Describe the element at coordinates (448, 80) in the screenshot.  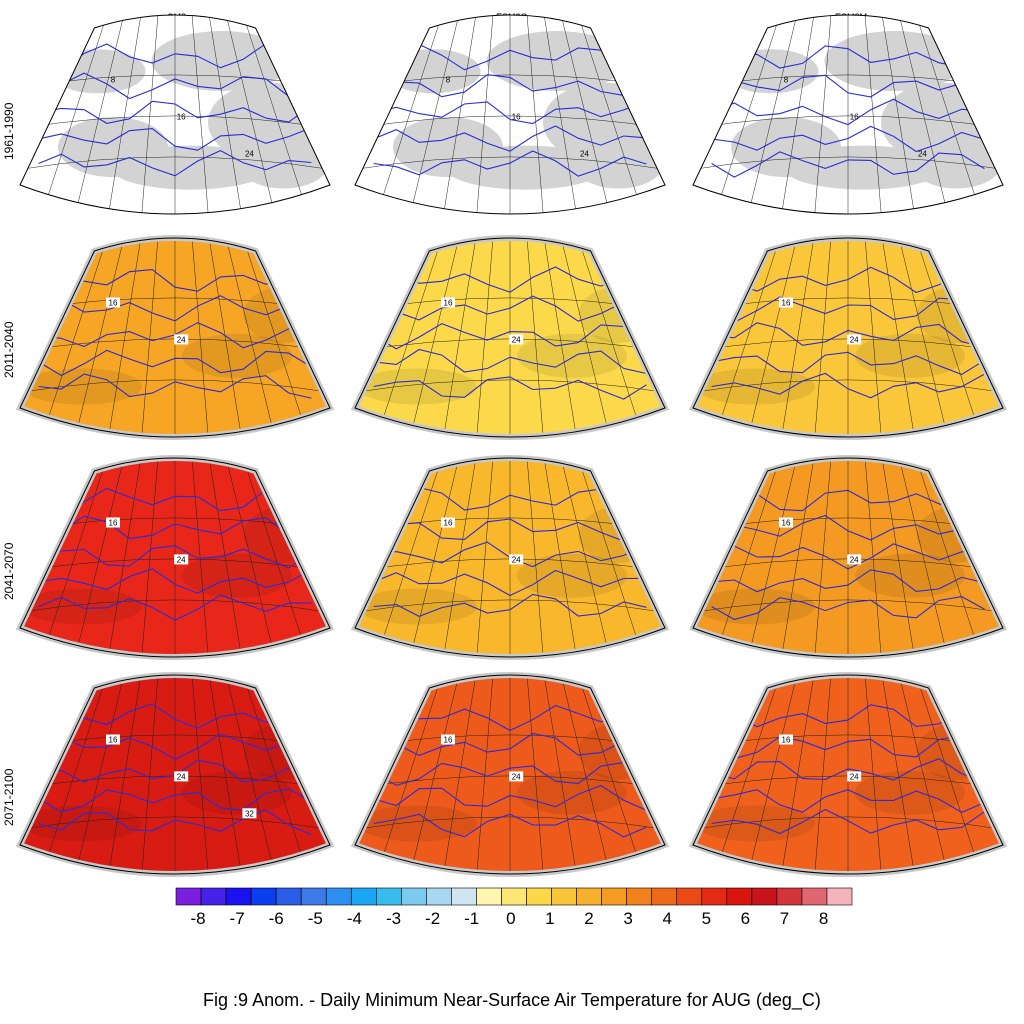
I see `contour-label: 8` at that location.